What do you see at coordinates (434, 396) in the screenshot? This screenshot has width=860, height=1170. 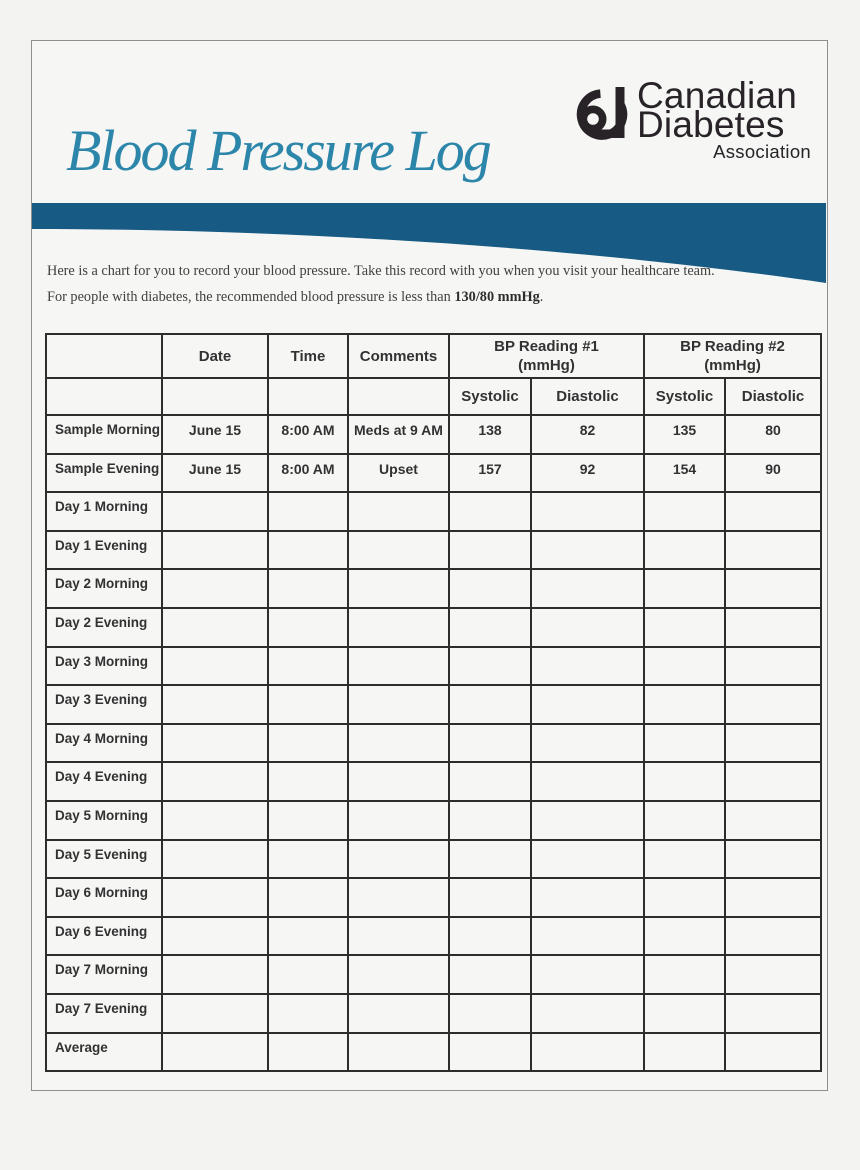 I see `table-header-row-2: Systolic Diastolic Systolic Diastolic` at bounding box center [434, 396].